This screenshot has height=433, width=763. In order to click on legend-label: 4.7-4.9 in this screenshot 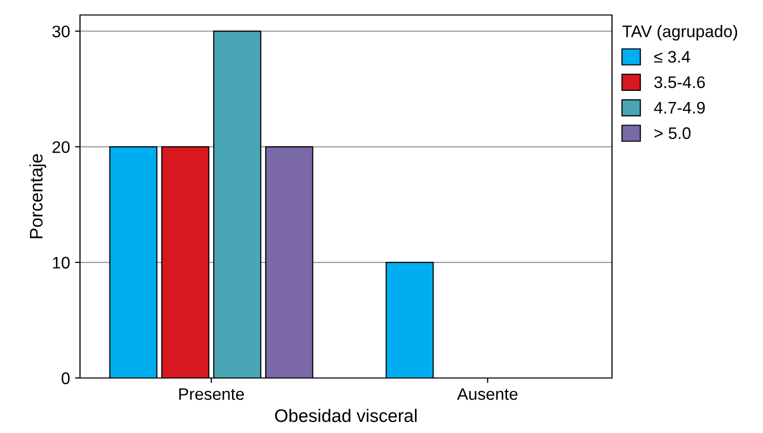, I will do `click(679, 108)`.